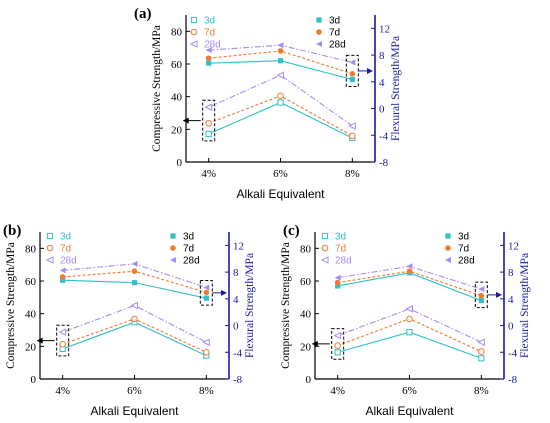 The width and height of the screenshot is (550, 423). I want to click on highlight-box-right, so click(481, 295).